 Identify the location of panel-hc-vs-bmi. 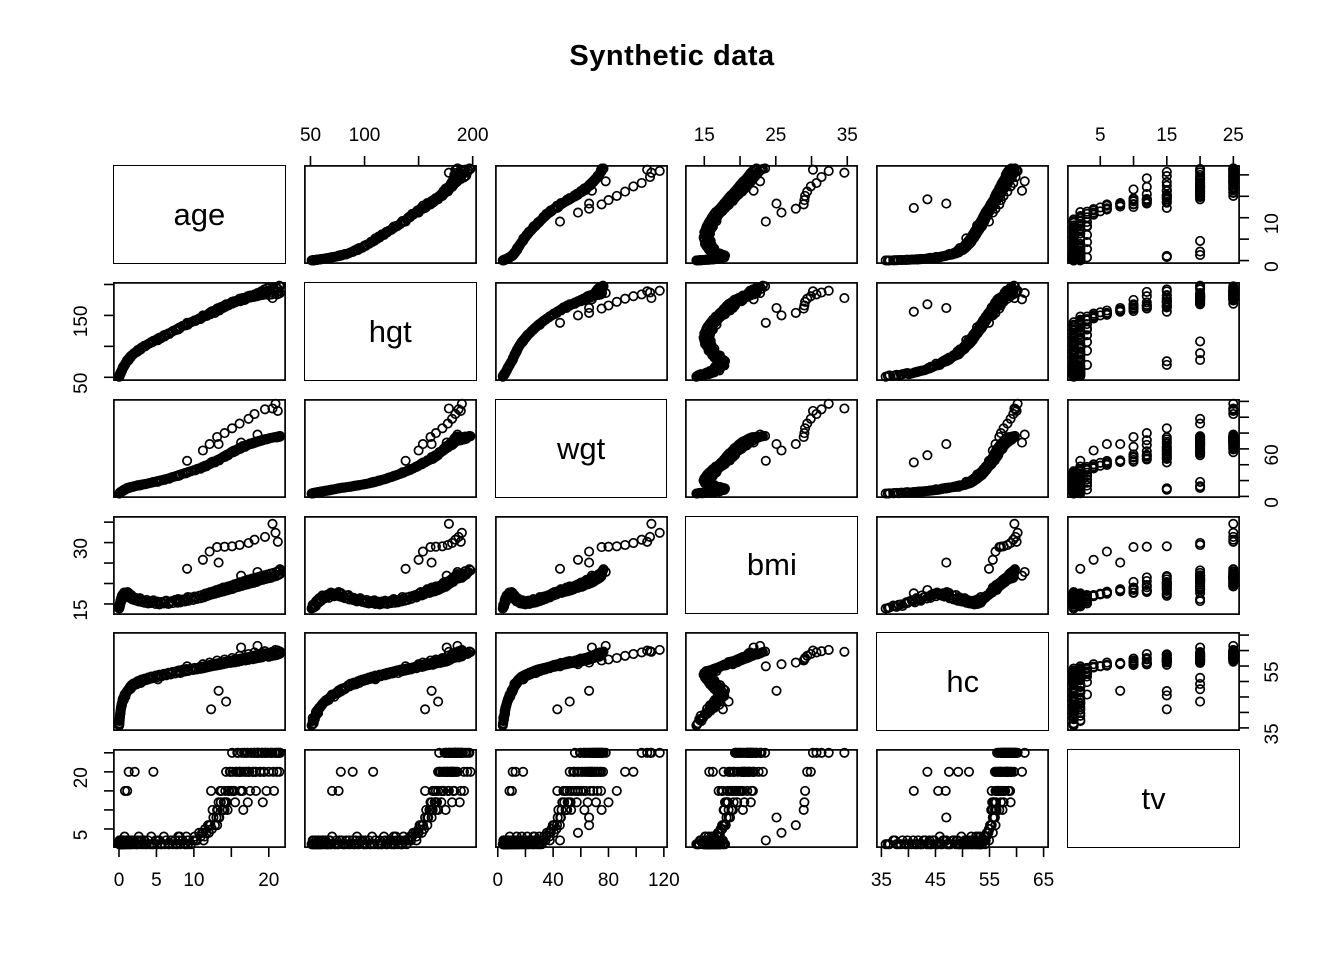
(772, 682).